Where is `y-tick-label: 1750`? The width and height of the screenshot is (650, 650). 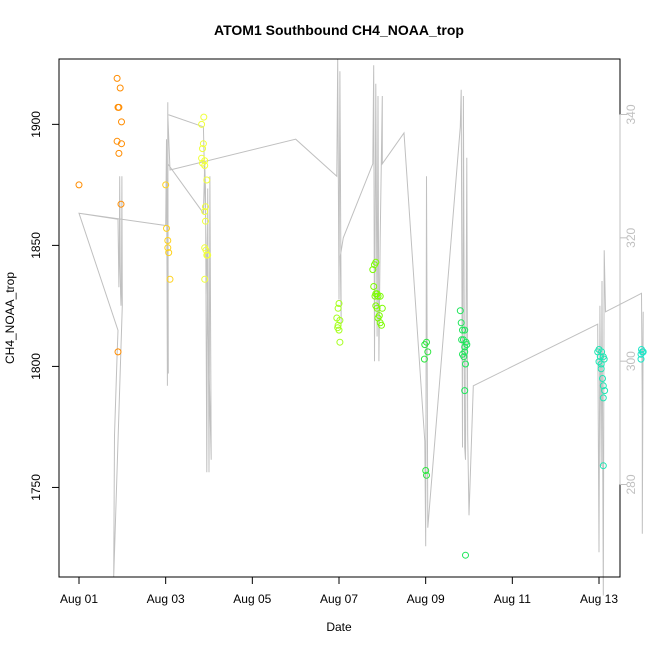
y-tick-label: 1750 is located at coordinates (36, 487).